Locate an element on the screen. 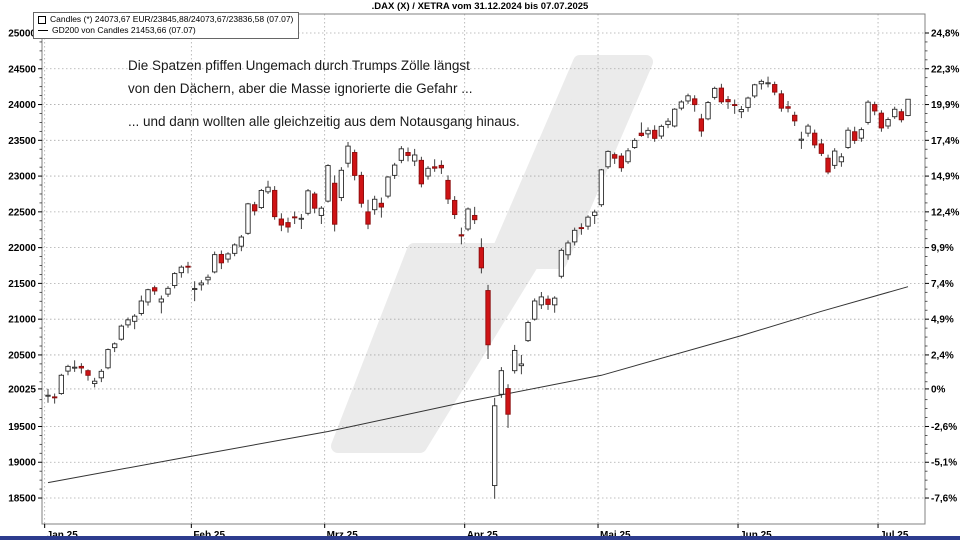 This screenshot has width=960, height=540. y-axis-price-label: 21000 is located at coordinates (22, 320).